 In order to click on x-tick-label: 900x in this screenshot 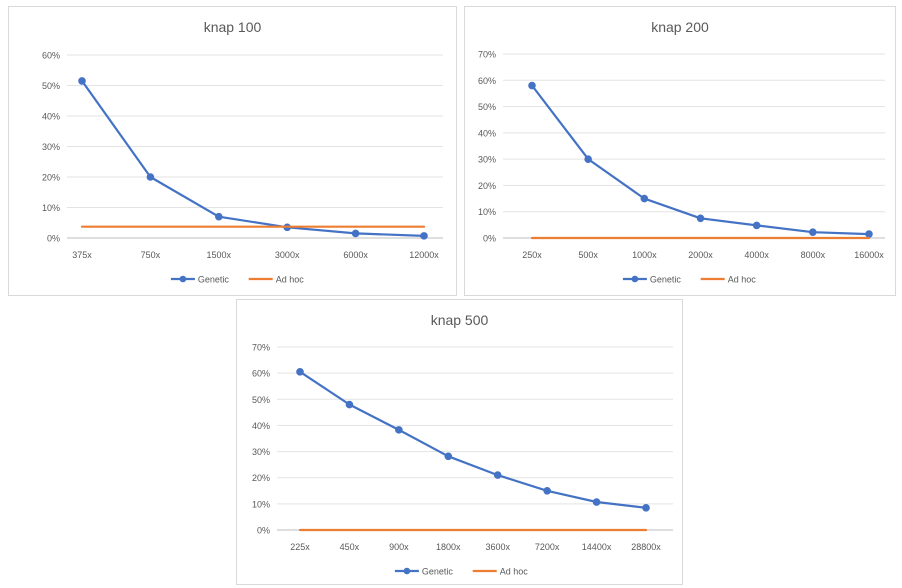, I will do `click(399, 547)`.